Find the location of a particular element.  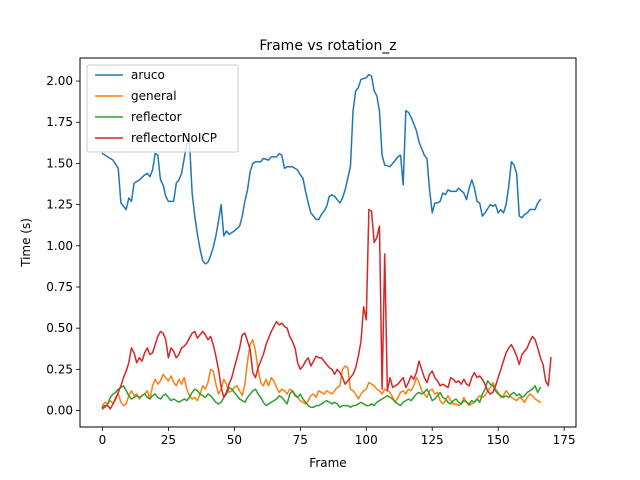

legend-label-reflectorNoICP: reflectorNoICP is located at coordinates (174, 138).